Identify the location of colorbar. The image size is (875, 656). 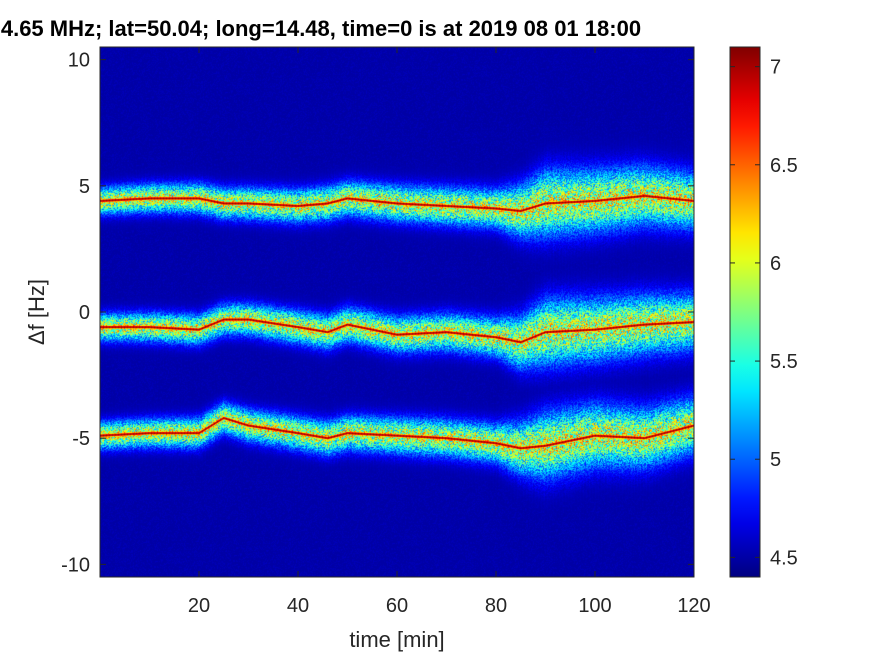
(745, 312).